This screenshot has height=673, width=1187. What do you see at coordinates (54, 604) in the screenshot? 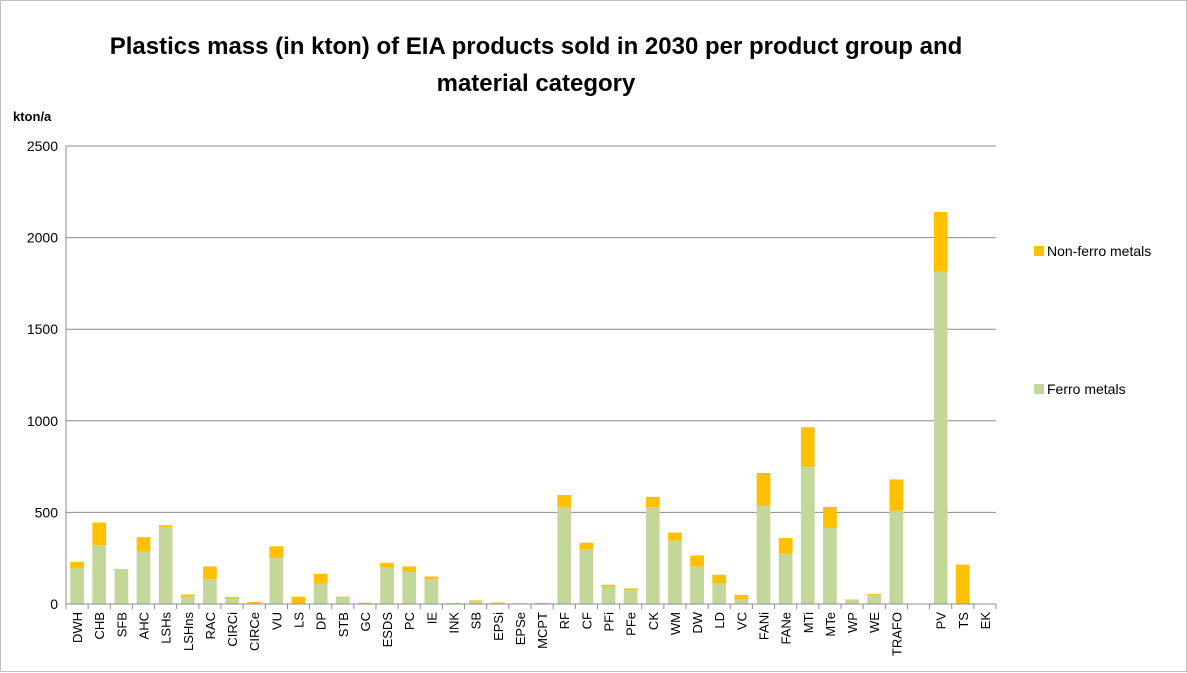
I see `y-tick-label: 0` at bounding box center [54, 604].